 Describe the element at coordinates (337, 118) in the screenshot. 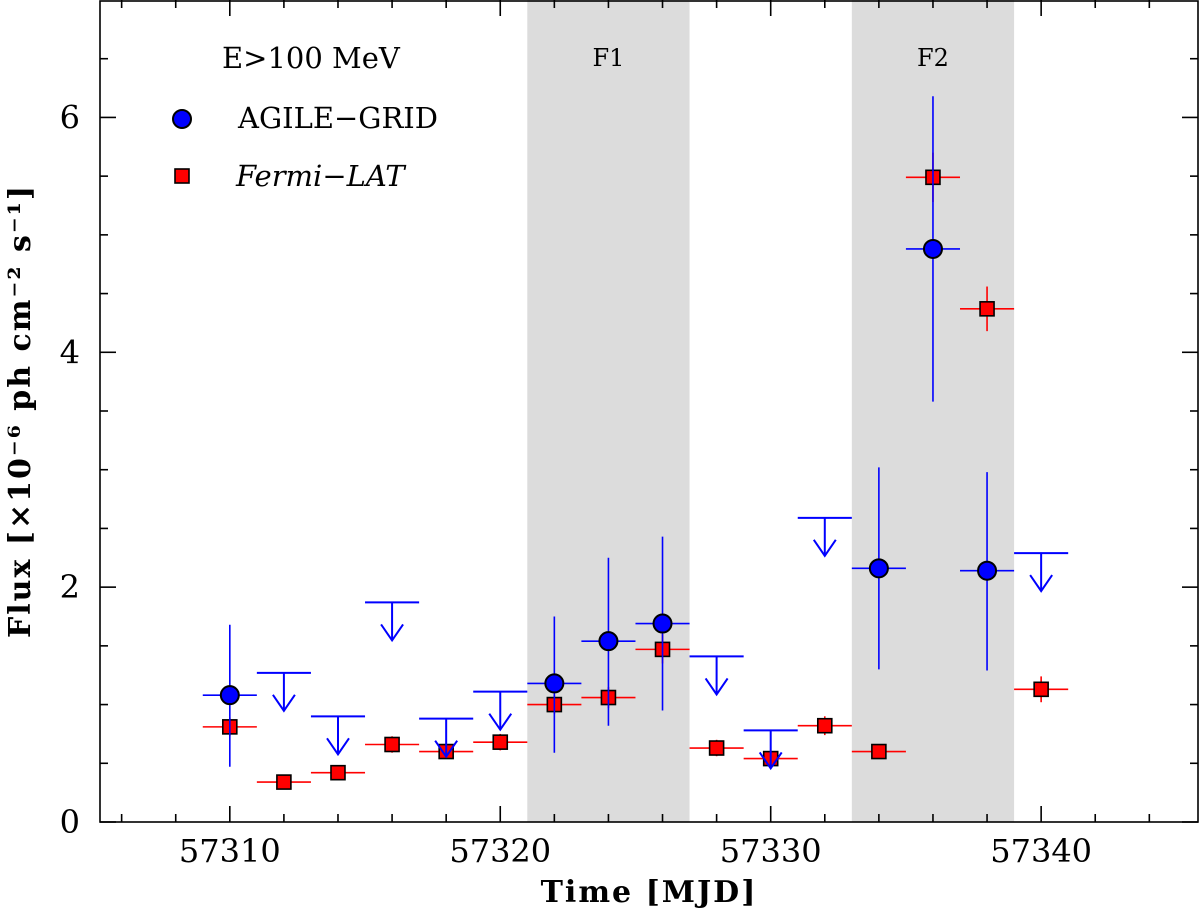

I see `legend-agile-label: AGILE−GRID` at that location.